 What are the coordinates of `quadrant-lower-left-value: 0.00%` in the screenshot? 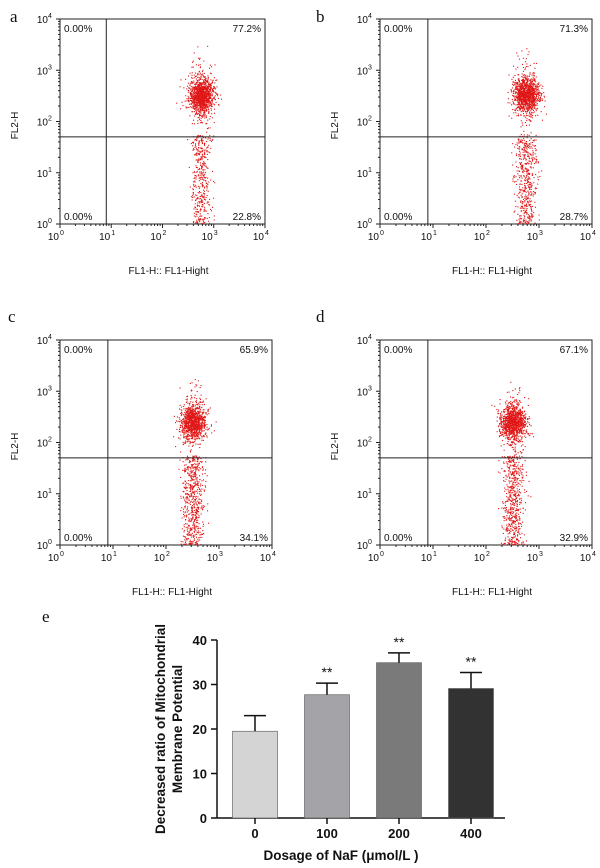 It's located at (78, 217).